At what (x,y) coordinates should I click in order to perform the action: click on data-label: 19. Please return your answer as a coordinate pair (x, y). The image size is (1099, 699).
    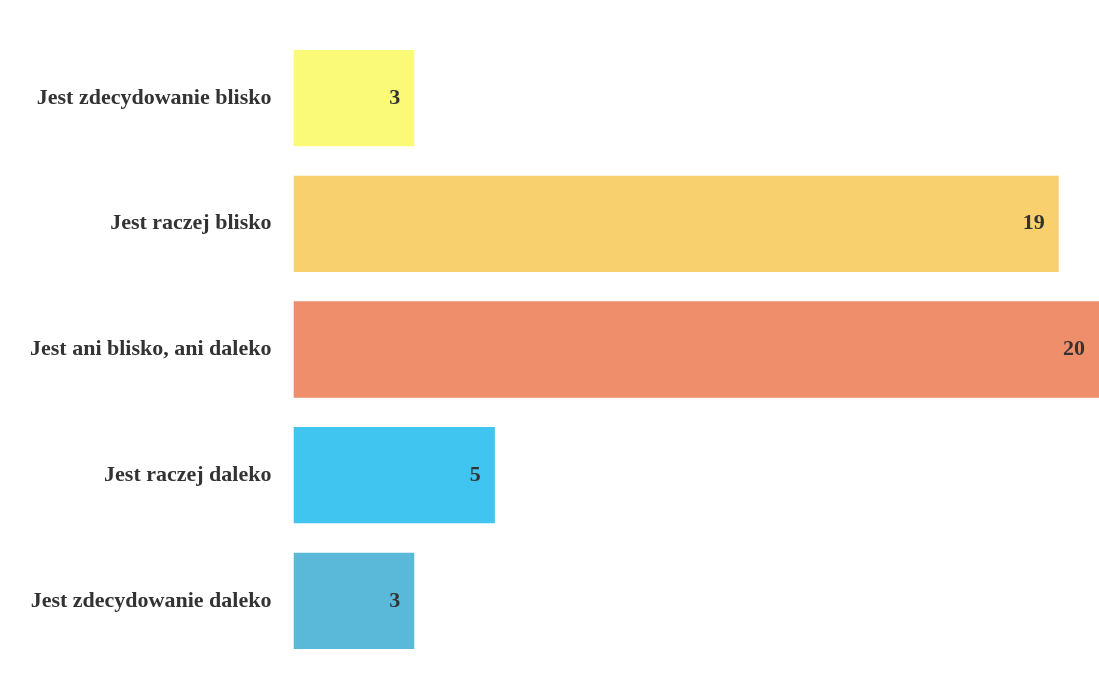
    Looking at the image, I should click on (1033, 222).